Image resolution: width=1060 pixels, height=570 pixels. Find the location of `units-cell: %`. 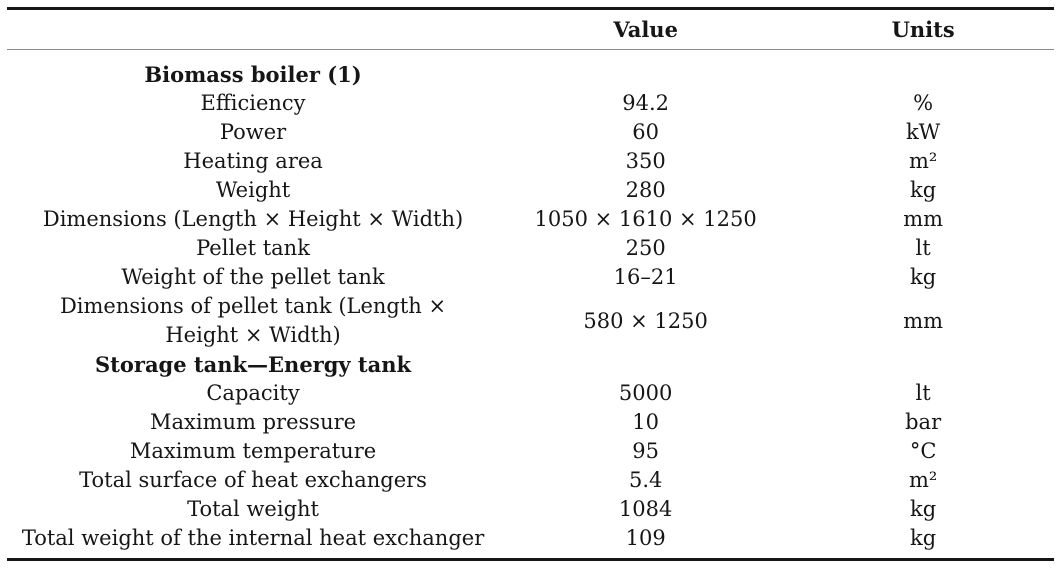

units-cell: % is located at coordinates (923, 103).